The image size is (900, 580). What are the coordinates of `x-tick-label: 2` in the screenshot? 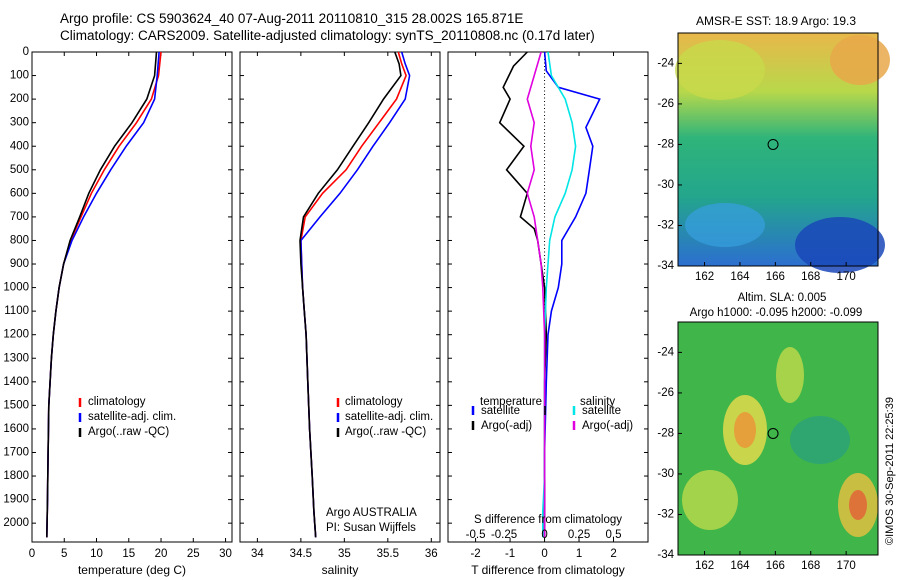 It's located at (613, 554).